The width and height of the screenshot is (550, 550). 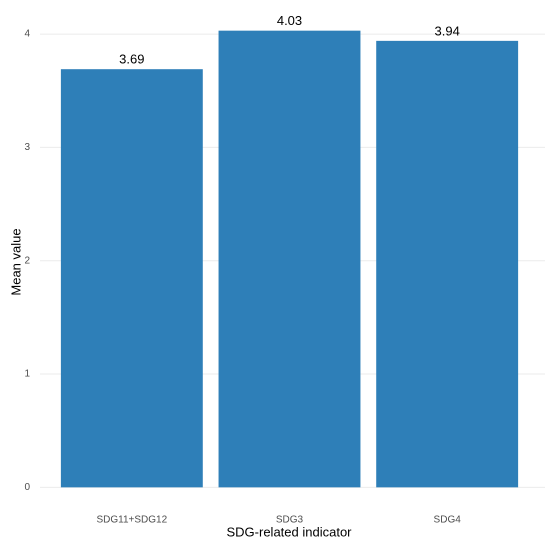 I want to click on value-label: 4.03, so click(x=289, y=20).